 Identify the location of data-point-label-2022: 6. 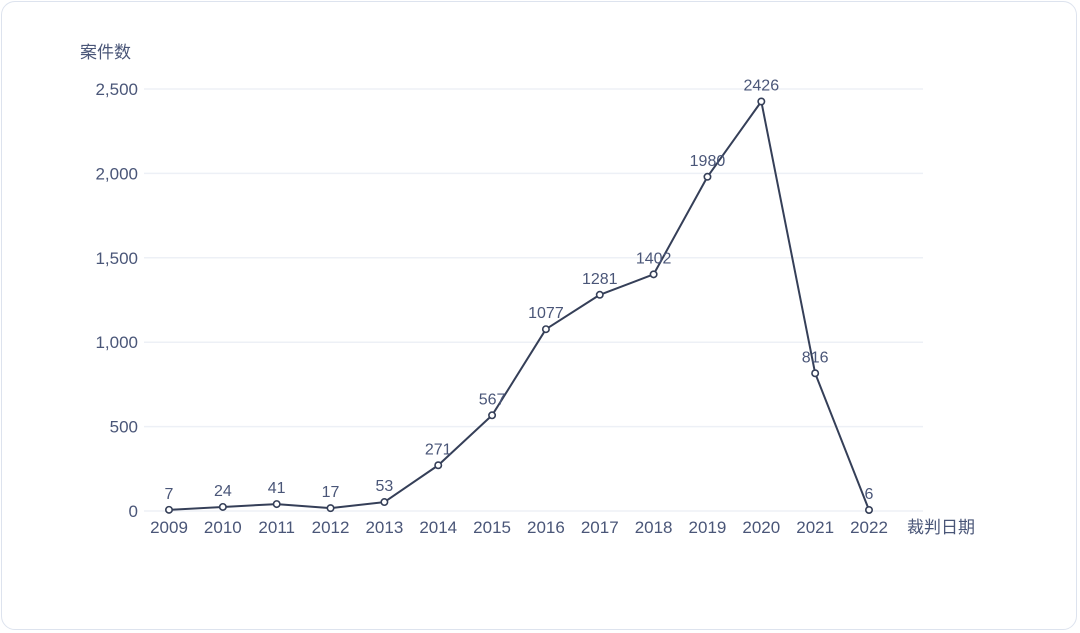
(869, 494).